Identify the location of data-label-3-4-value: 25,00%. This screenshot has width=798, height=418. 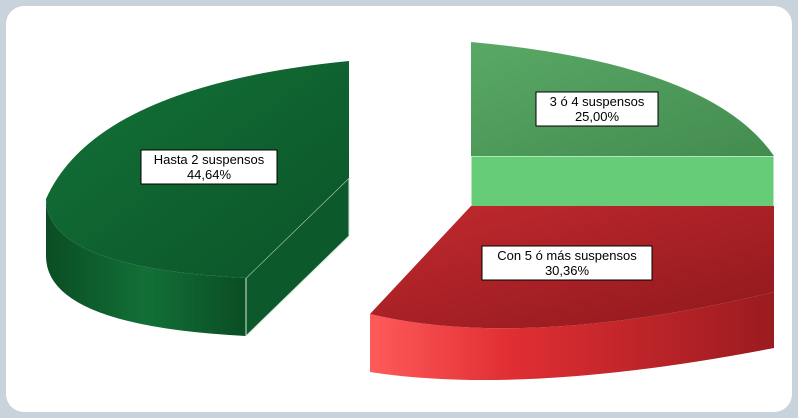
(597, 116).